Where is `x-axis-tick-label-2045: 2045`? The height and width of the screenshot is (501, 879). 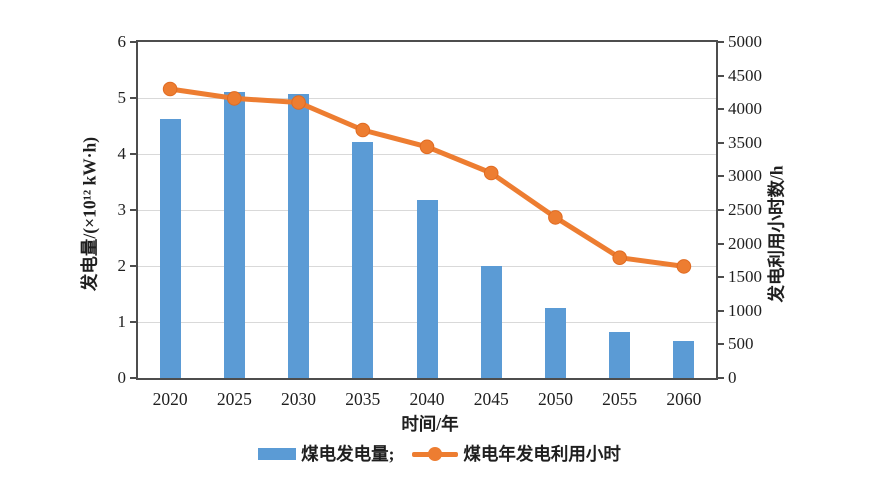 x-axis-tick-label-2045: 2045 is located at coordinates (491, 399).